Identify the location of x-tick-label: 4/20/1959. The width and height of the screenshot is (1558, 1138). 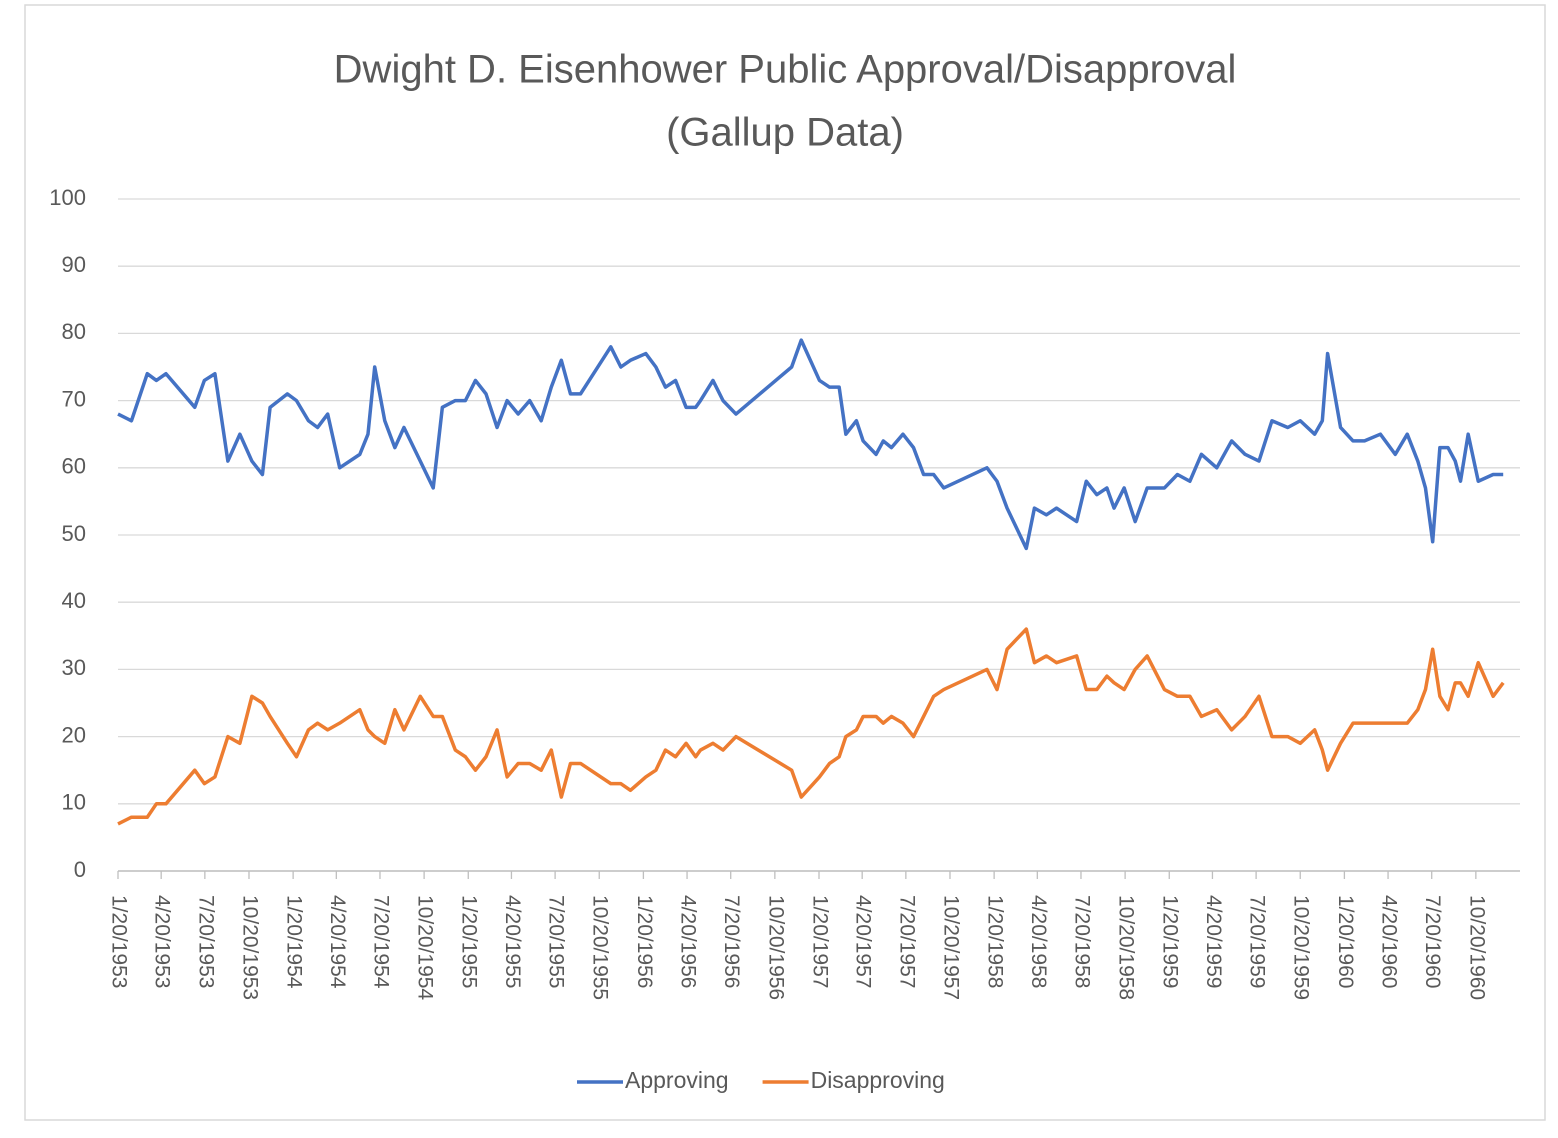
(1213, 941).